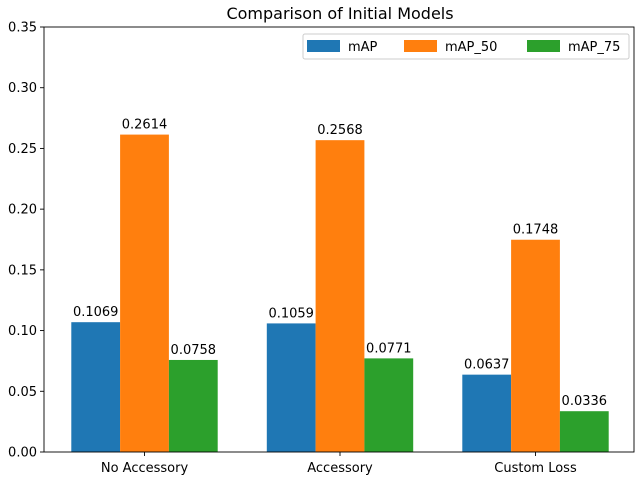 The height and width of the screenshot is (480, 640). What do you see at coordinates (535, 468) in the screenshot?
I see `x-tick-label: Custom Loss` at bounding box center [535, 468].